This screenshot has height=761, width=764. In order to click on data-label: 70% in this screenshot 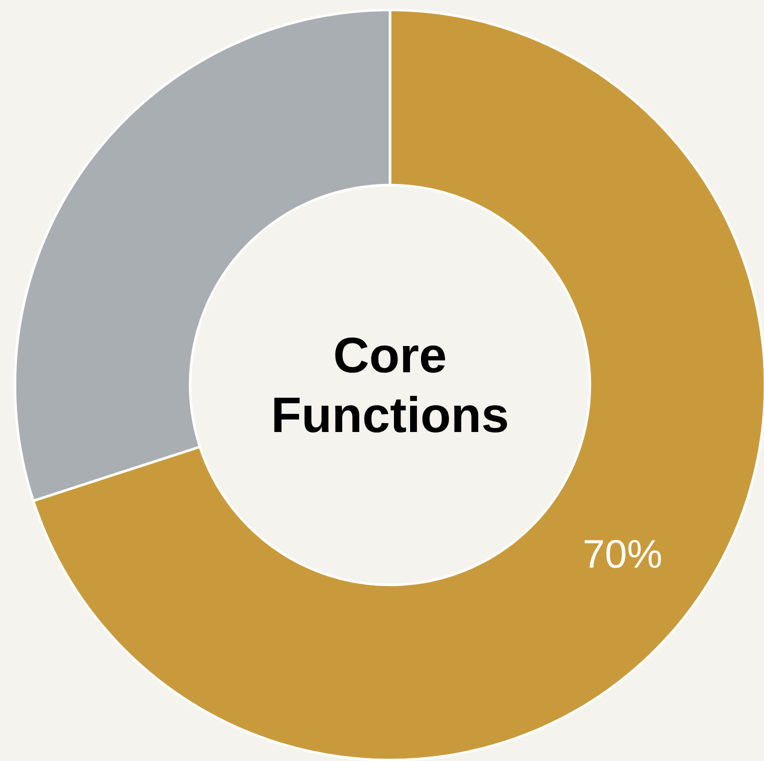, I will do `click(622, 554)`.